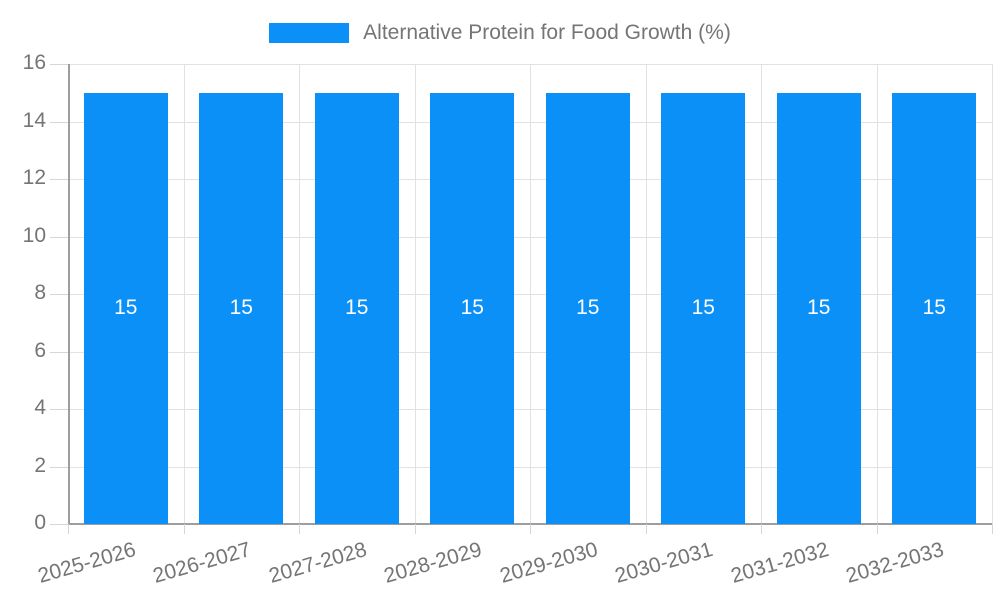  What do you see at coordinates (34, 178) in the screenshot?
I see `y-axis-tick-label: 12` at bounding box center [34, 178].